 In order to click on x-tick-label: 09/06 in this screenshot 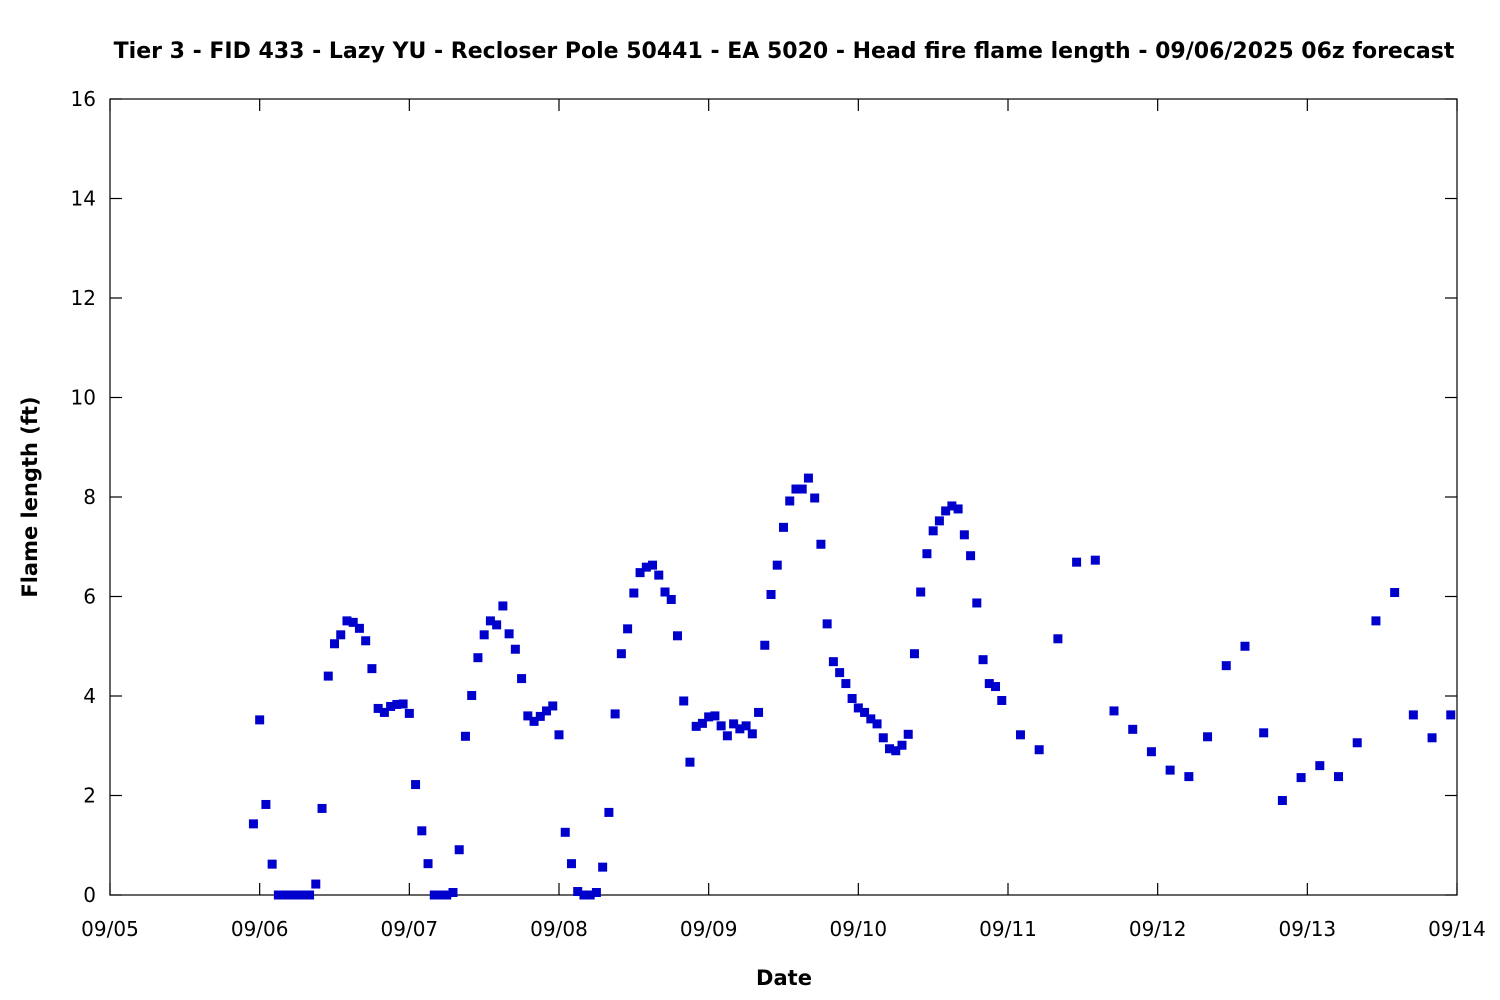, I will do `click(260, 929)`.